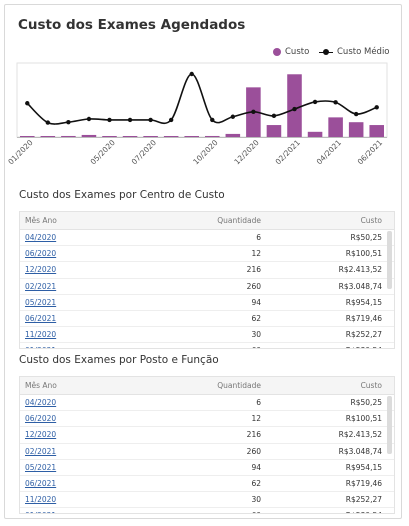 This screenshot has height=526, width=409. What do you see at coordinates (212, 120) in the screenshot?
I see `point-10/2020` at bounding box center [212, 120].